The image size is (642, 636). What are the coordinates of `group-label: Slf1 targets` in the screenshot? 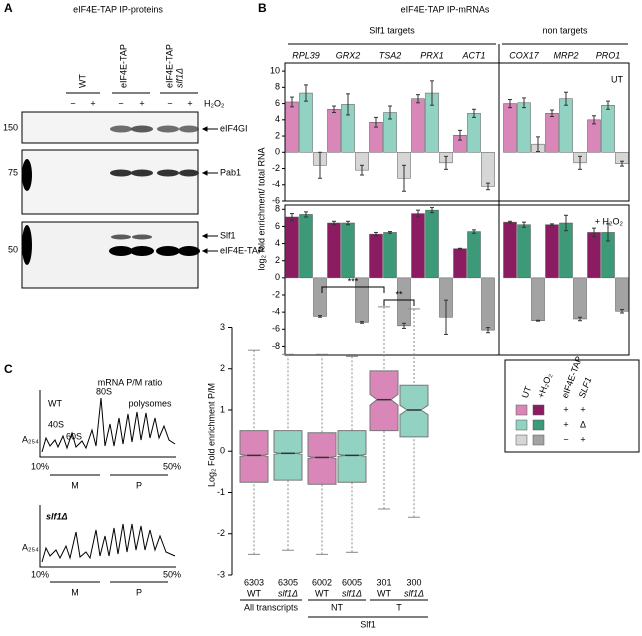 It's located at (392, 30).